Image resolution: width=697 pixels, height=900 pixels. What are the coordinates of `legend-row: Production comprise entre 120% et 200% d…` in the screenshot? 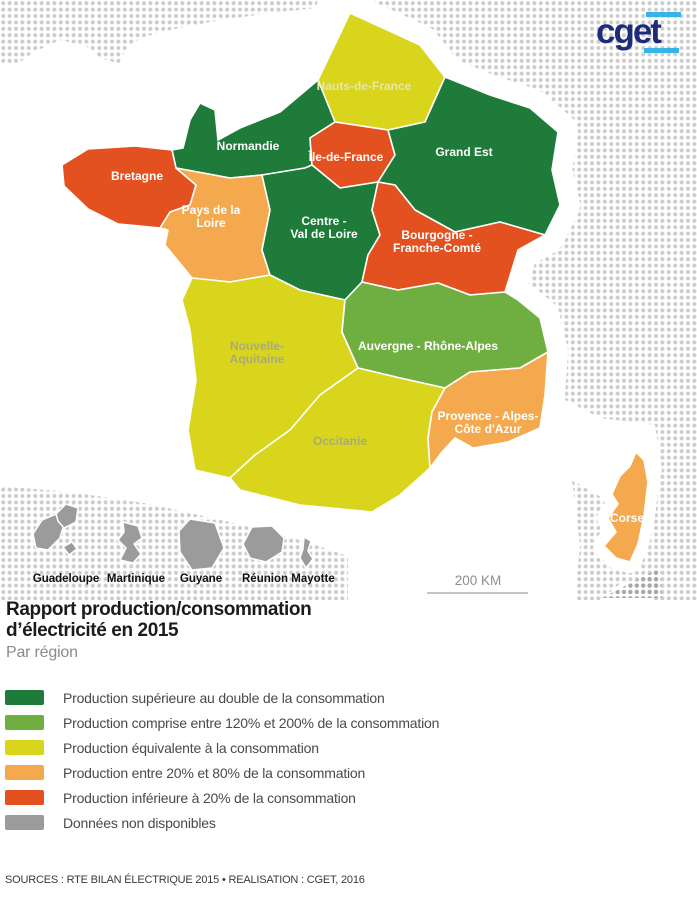 It's located at (222, 722).